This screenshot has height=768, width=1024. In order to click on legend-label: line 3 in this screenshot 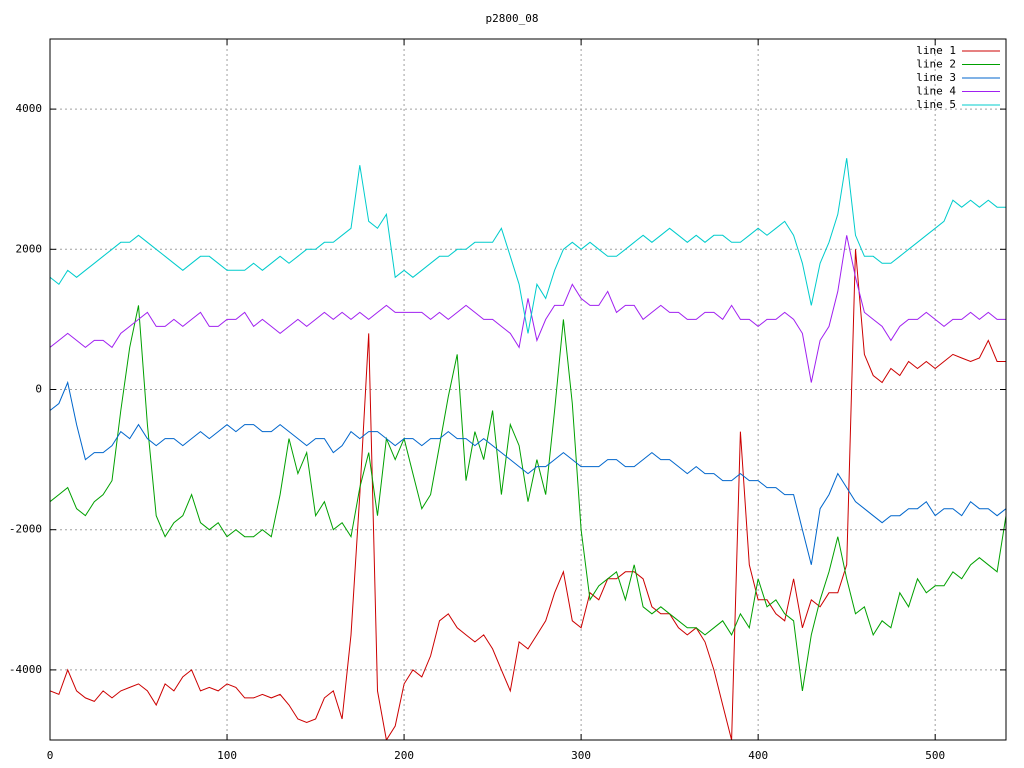, I will do `click(936, 77)`.